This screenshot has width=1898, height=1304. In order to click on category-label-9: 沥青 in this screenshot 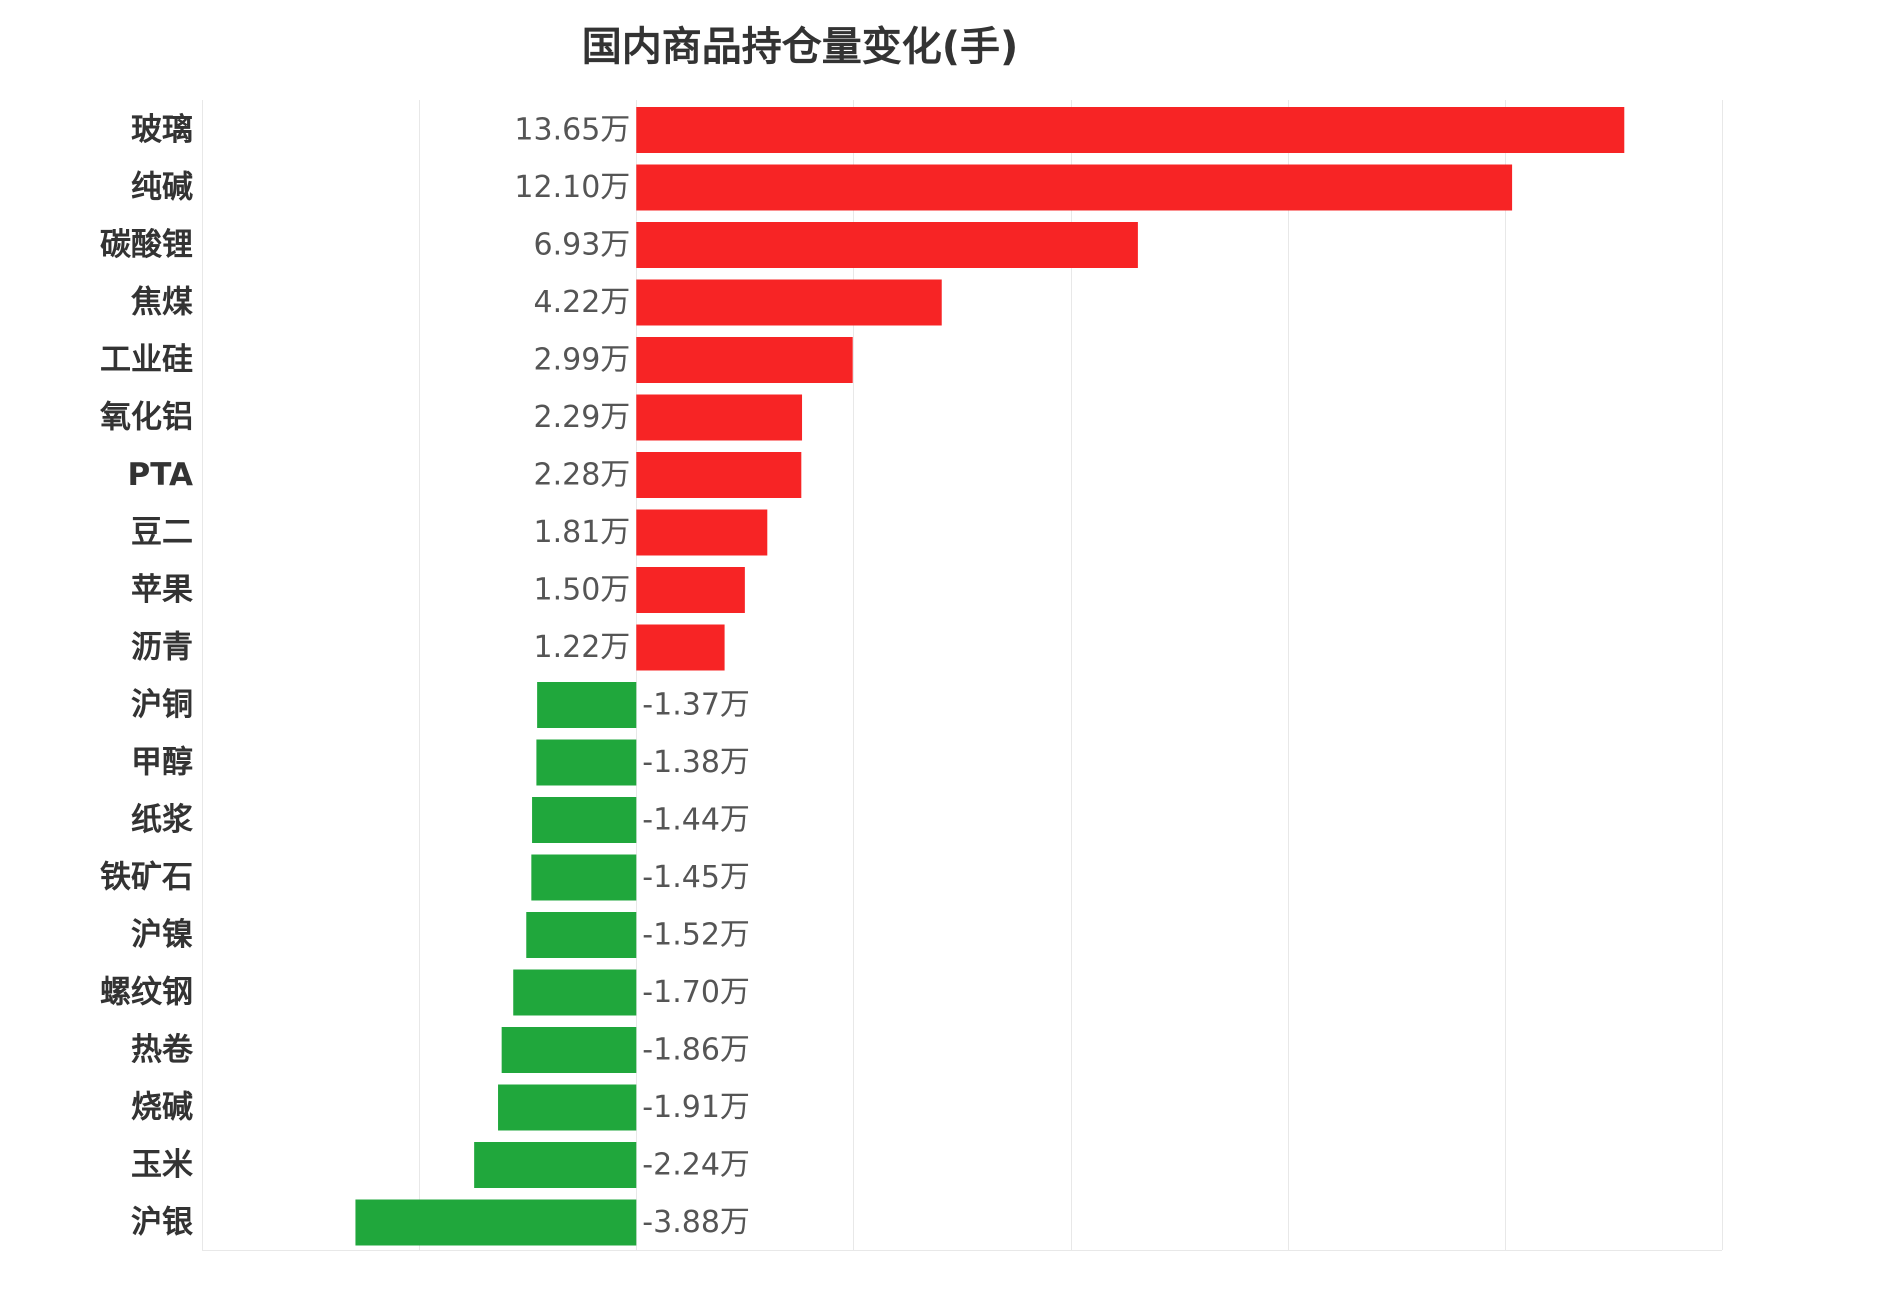, I will do `click(162, 648)`.